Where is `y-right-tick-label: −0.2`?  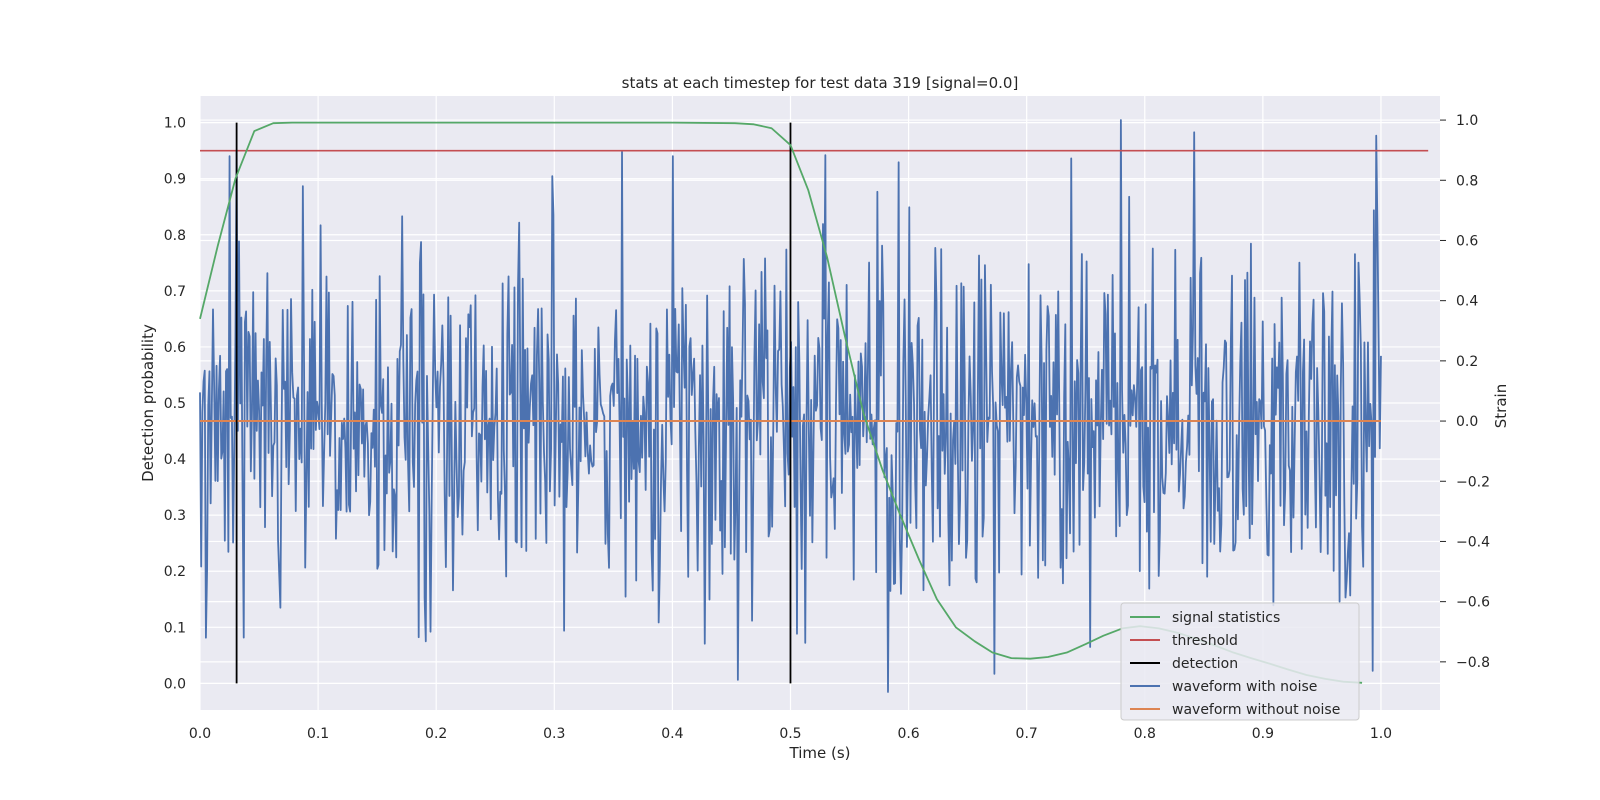
y-right-tick-label: −0.2 is located at coordinates (1473, 482).